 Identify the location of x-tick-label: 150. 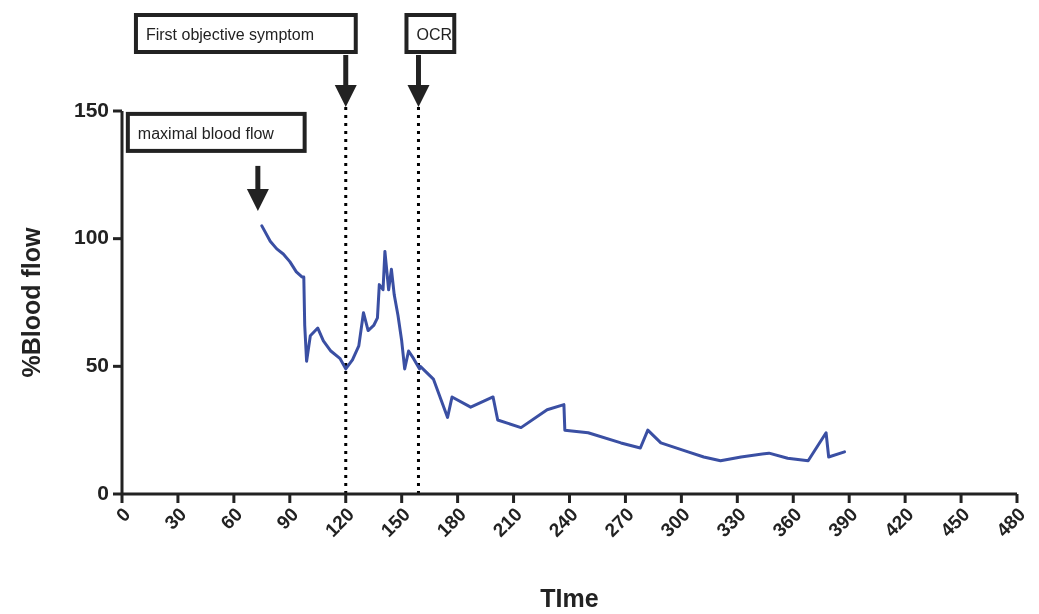
(395, 522).